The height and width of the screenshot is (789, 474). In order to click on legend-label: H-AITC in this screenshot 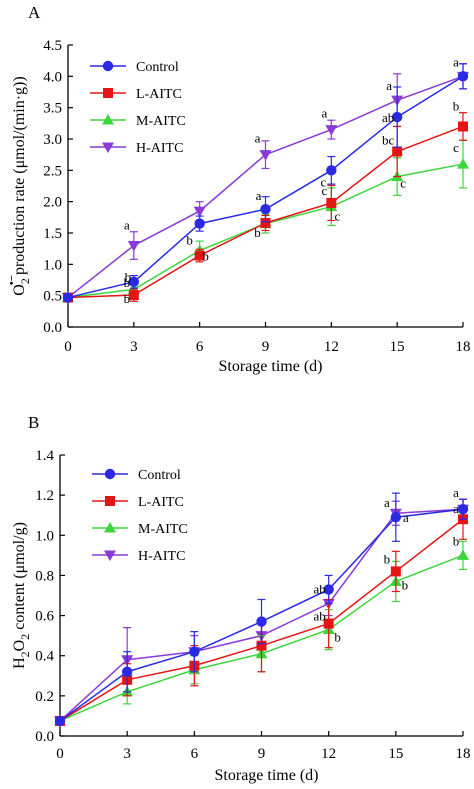, I will do `click(159, 148)`.